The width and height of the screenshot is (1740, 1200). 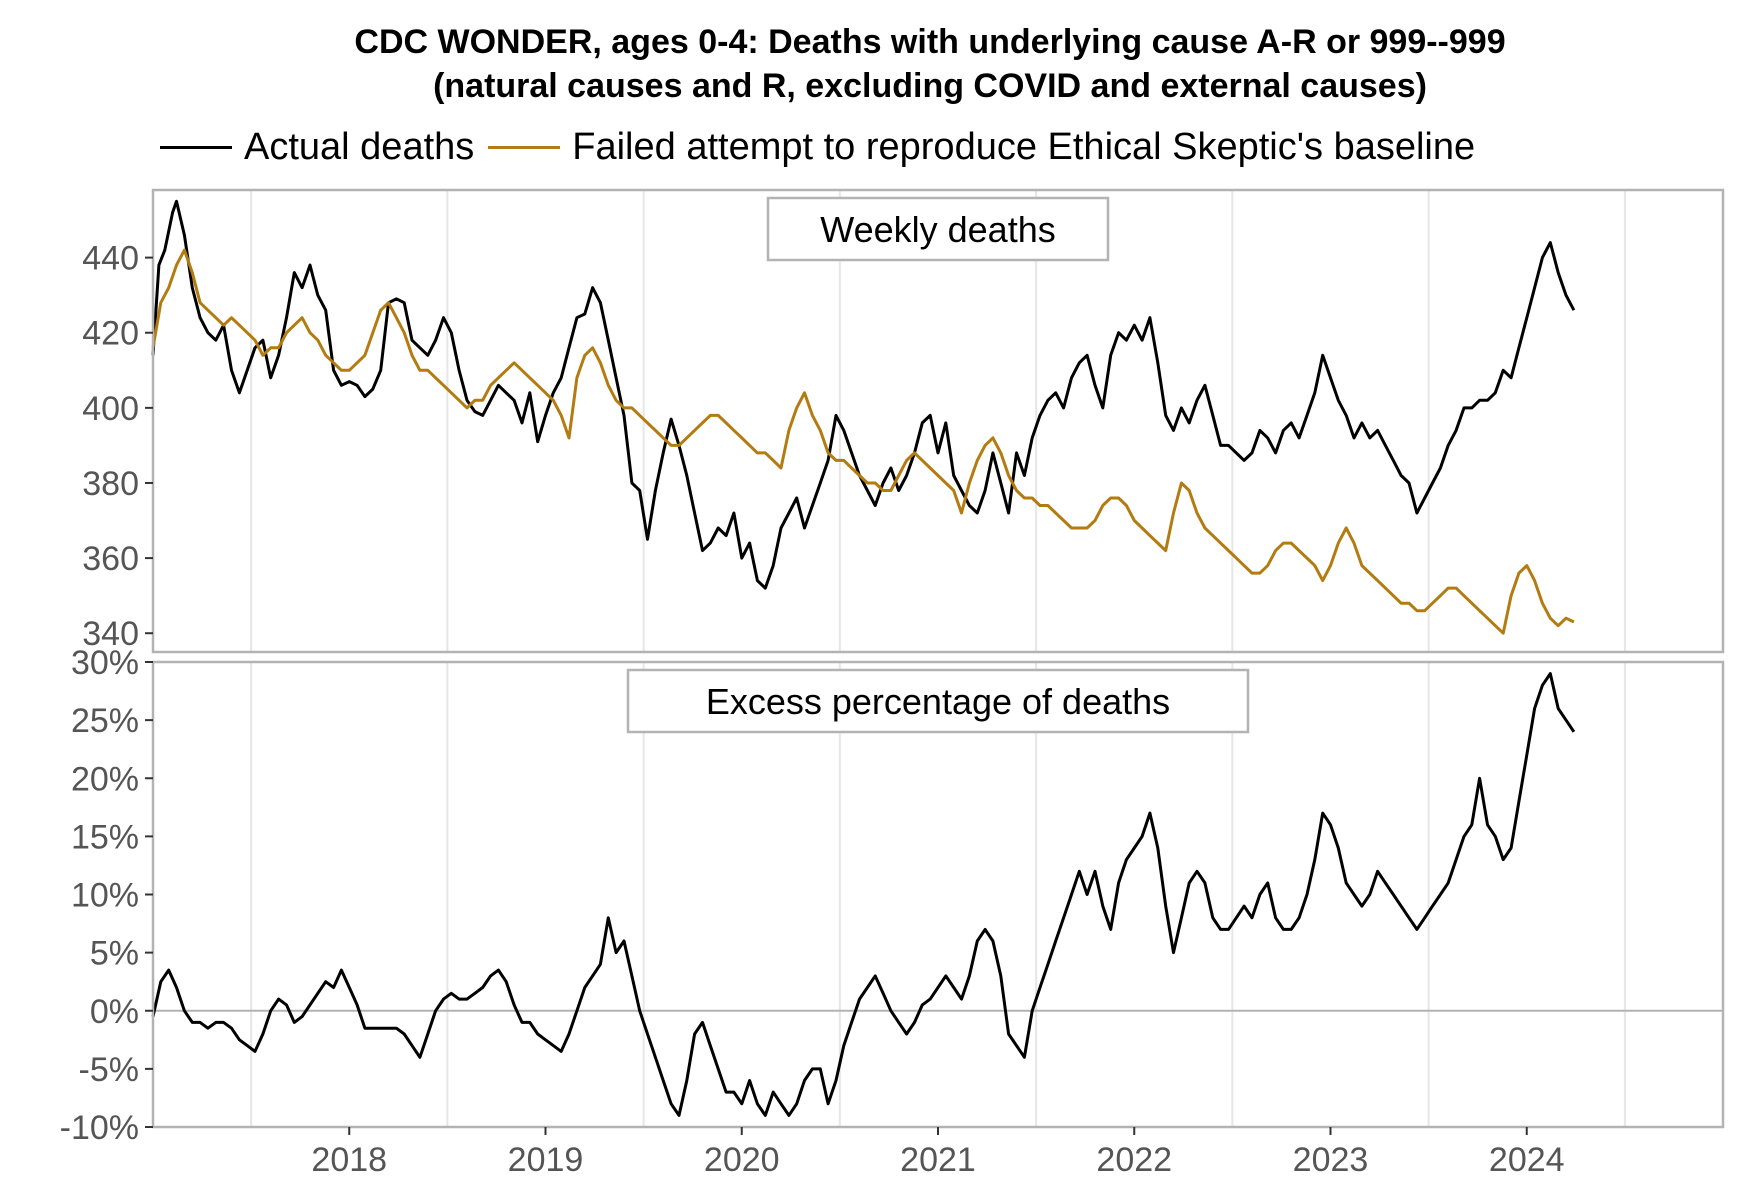 I want to click on x-tick-label: 2022, so click(x=1134, y=1160).